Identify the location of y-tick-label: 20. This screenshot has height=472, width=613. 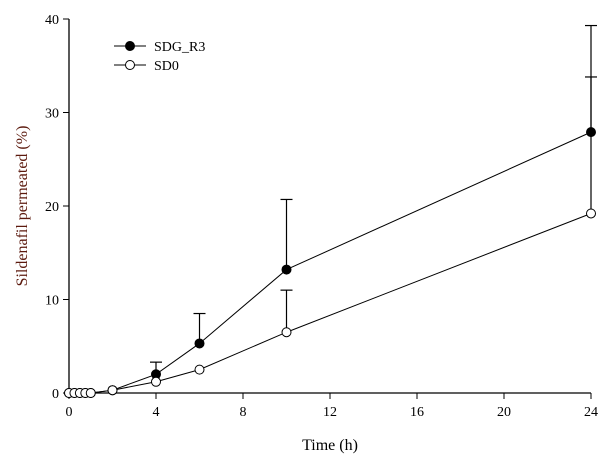
(52, 207).